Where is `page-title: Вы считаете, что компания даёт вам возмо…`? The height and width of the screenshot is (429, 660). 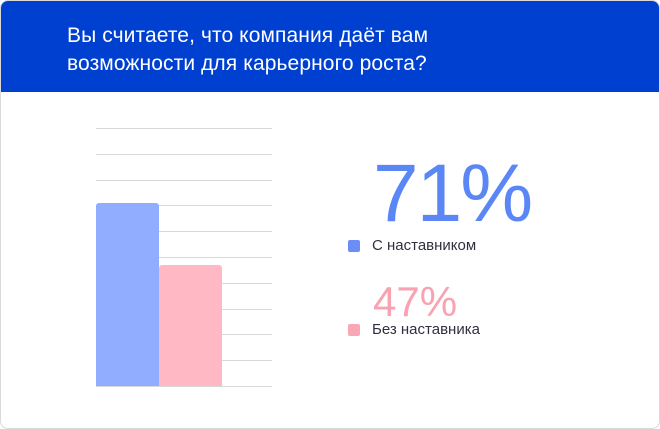 page-title: Вы считаете, что компания даёт вам возмо… is located at coordinates (347, 50).